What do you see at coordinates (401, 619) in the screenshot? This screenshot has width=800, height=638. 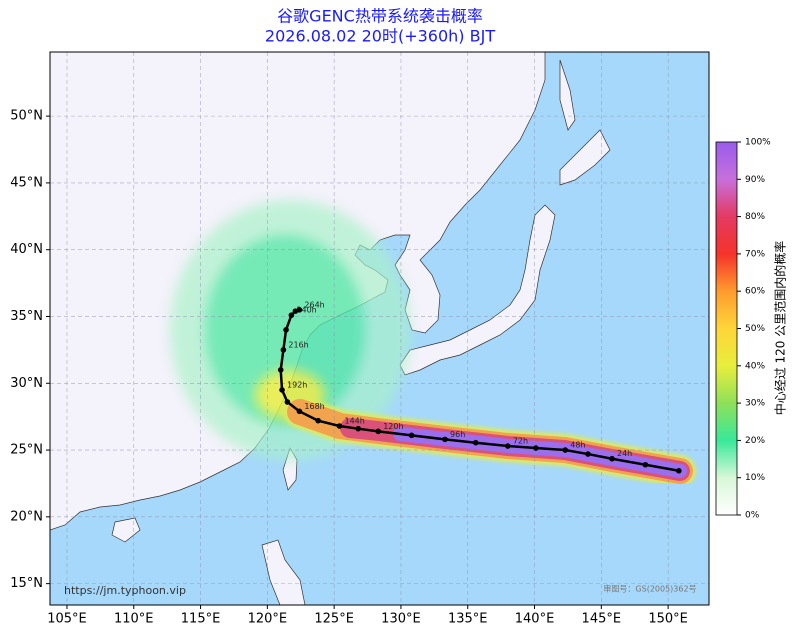 I see `x-tick-label: 130°E` at bounding box center [401, 619].